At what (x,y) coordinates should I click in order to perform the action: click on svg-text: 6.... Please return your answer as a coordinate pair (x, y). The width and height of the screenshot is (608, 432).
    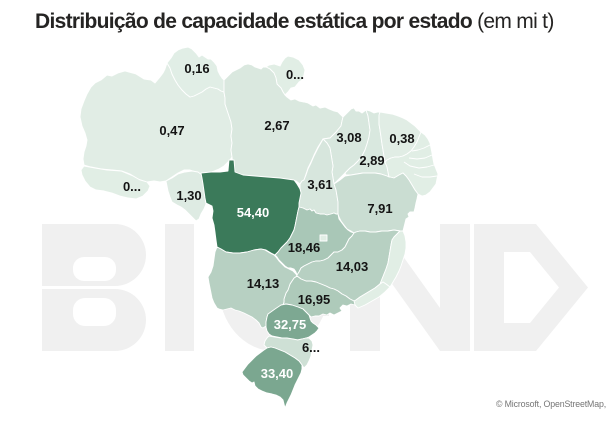
    Looking at the image, I should click on (311, 347).